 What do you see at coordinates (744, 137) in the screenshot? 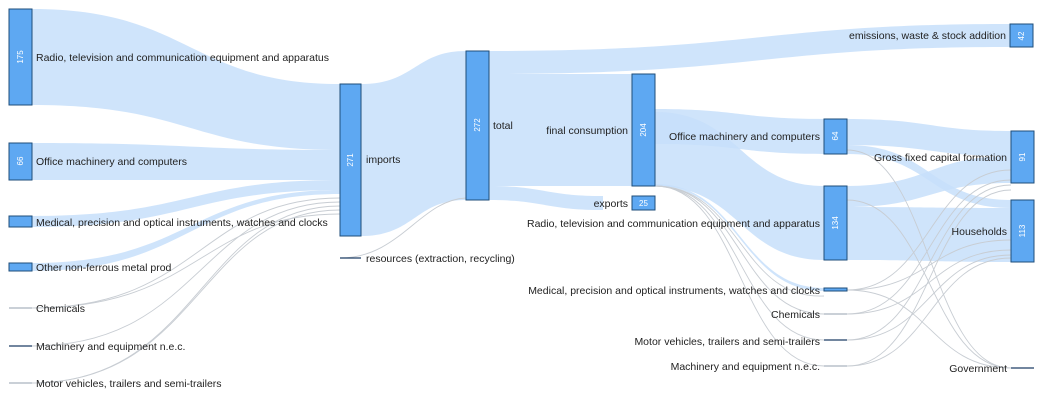
I see `node-office-destination-label: Office machinery and computers` at bounding box center [744, 137].